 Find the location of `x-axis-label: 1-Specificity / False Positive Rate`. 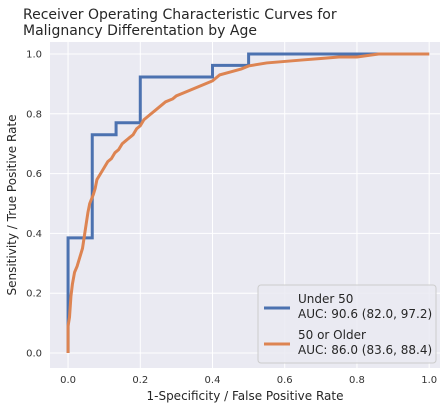

x-axis-label: 1-Specificity / False Positive Rate is located at coordinates (244, 396).